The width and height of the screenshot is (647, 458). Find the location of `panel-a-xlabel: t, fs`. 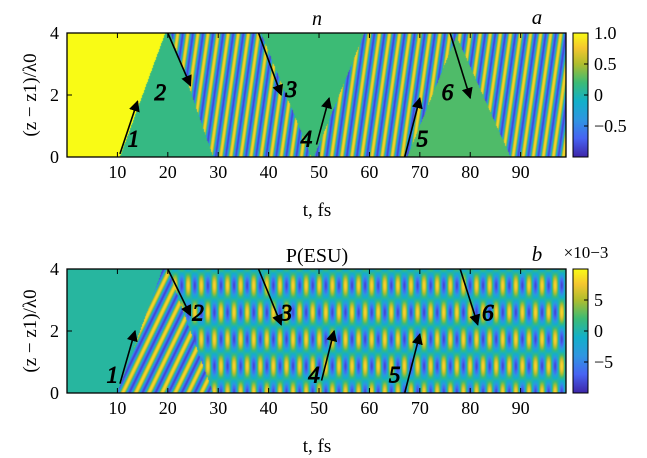

panel-a-xlabel: t, fs is located at coordinates (317, 210).